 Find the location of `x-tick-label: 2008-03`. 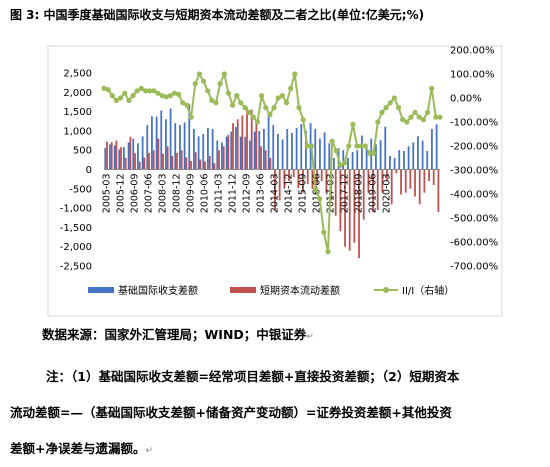

x-tick-label: 2008-03 is located at coordinates (162, 194).